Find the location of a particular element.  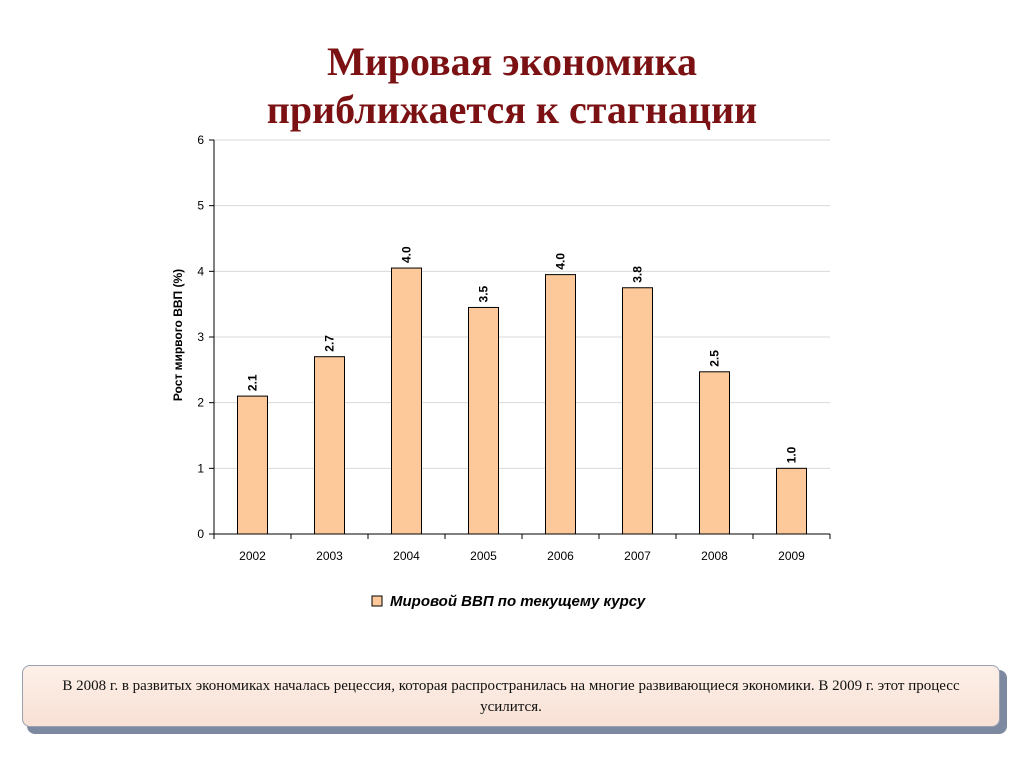

y-tick-label: 1 is located at coordinates (200, 468).